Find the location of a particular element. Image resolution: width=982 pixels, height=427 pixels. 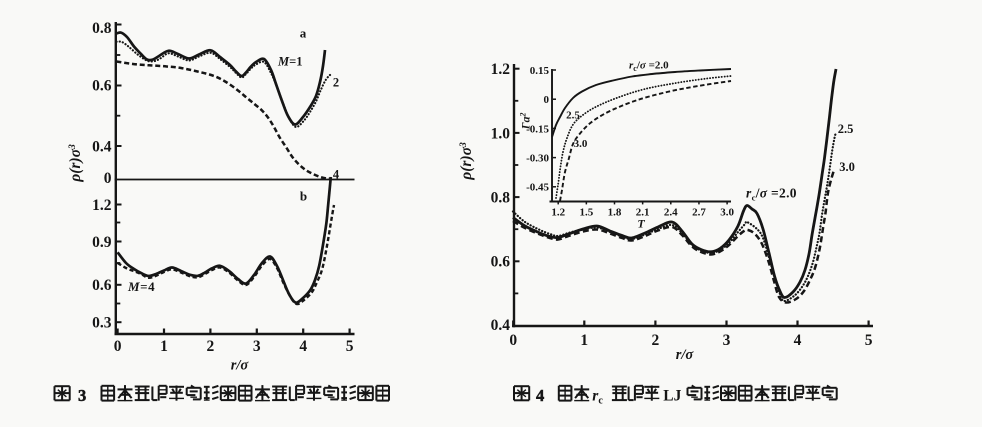

svg-text: 1.5 is located at coordinates (586, 212).